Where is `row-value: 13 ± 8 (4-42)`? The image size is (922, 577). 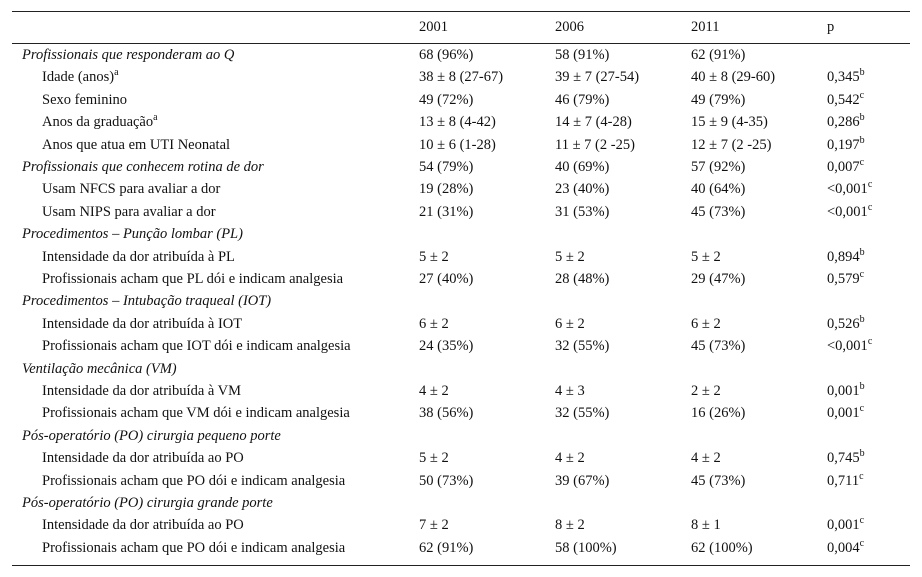
row-value: 13 ± 8 (4-42) is located at coordinates (457, 122).